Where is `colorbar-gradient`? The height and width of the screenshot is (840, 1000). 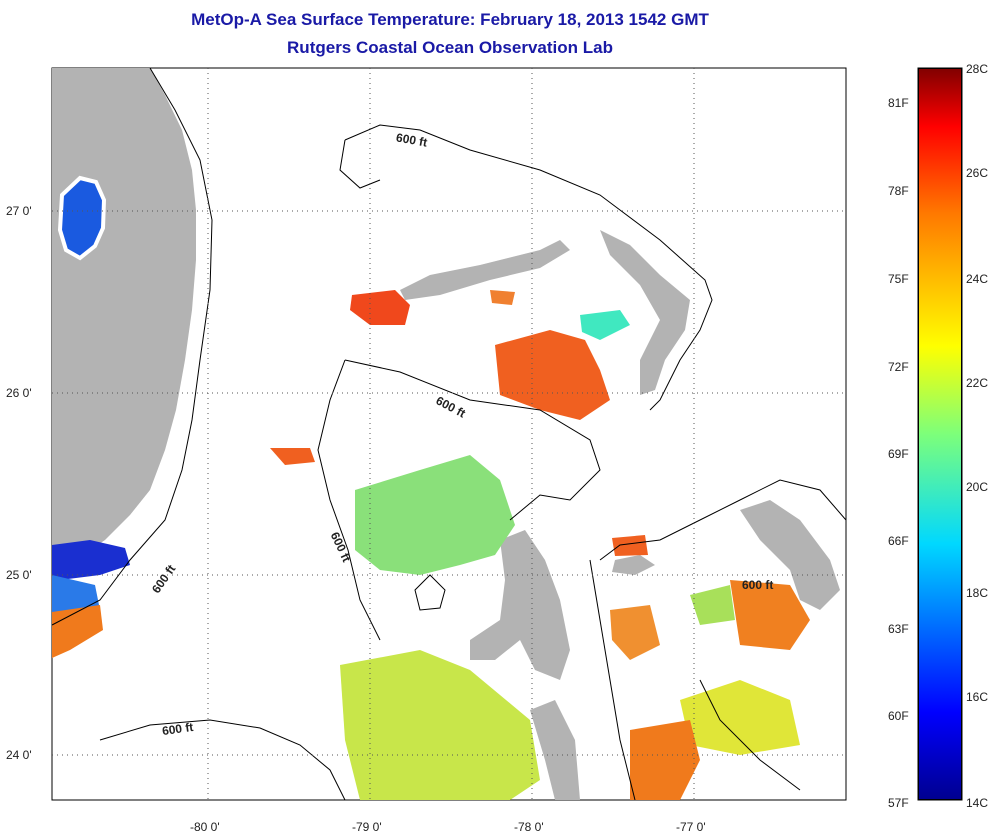
colorbar-gradient is located at coordinates (940, 434).